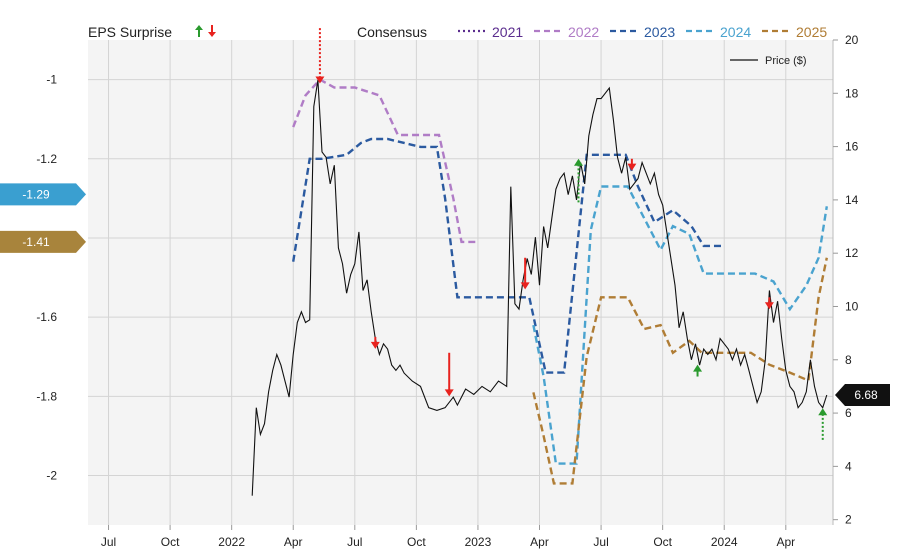 This screenshot has width=900, height=550. Describe the element at coordinates (46, 278) in the screenshot. I see `left-axis: -1 -1.2 -1.6 -1.8 -2` at that location.